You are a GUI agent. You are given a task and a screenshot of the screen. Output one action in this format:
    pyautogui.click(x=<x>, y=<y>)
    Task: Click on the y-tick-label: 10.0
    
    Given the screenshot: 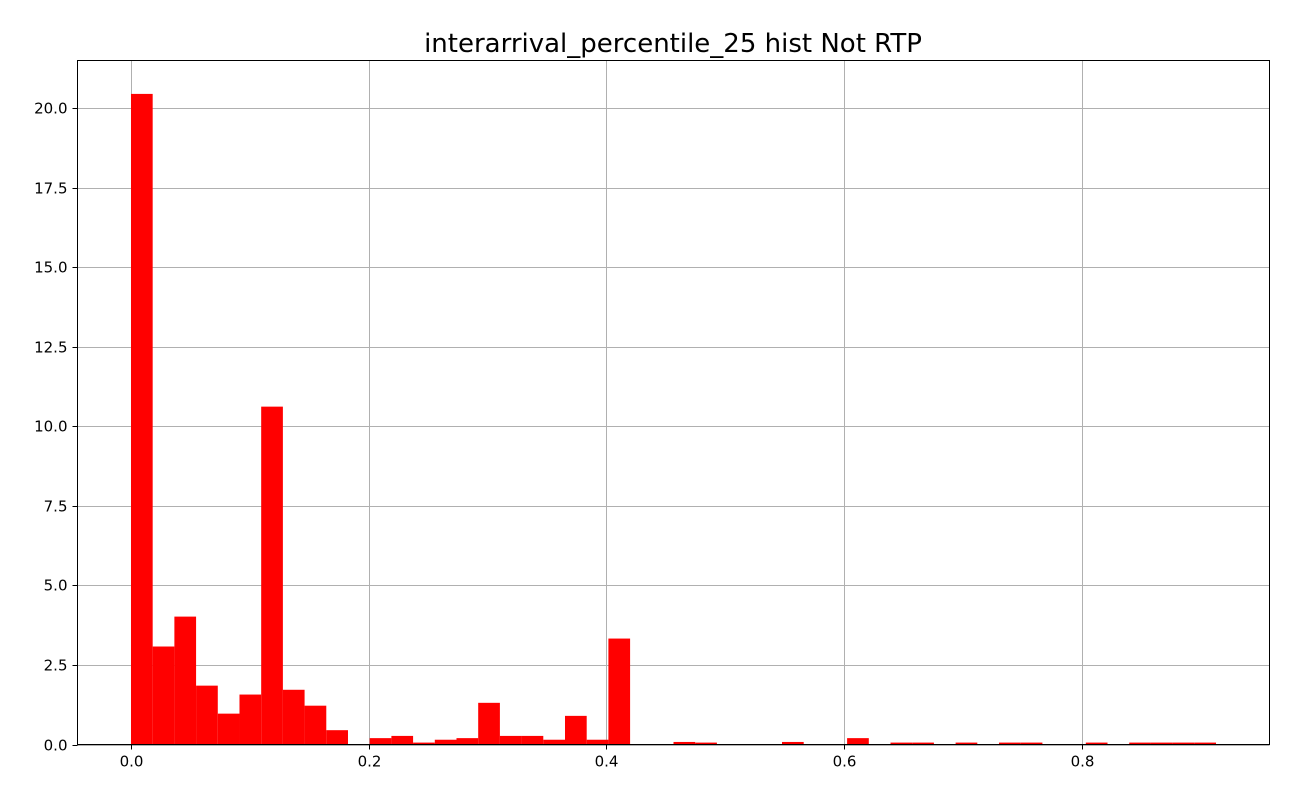 What is the action you would take?
    pyautogui.click(x=50, y=427)
    